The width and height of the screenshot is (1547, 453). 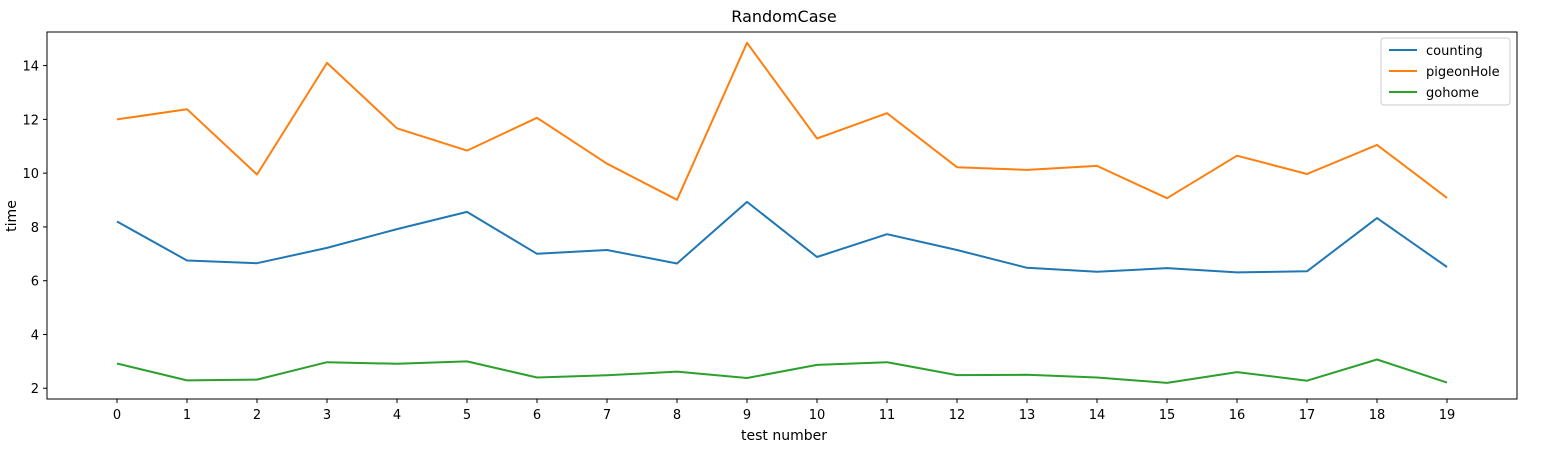 What do you see at coordinates (1447, 415) in the screenshot?
I see `x-tick-label: 19` at bounding box center [1447, 415].